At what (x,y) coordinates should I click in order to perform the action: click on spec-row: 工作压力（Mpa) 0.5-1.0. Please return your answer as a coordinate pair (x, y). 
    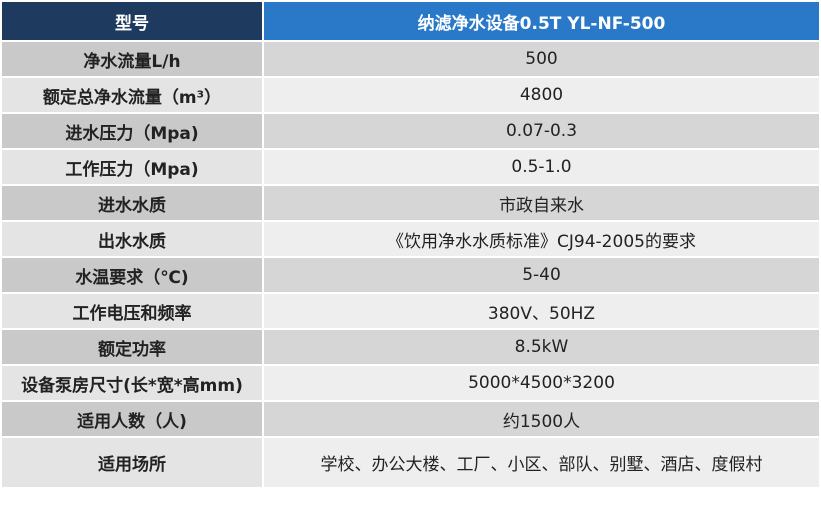
    Looking at the image, I should click on (410, 167).